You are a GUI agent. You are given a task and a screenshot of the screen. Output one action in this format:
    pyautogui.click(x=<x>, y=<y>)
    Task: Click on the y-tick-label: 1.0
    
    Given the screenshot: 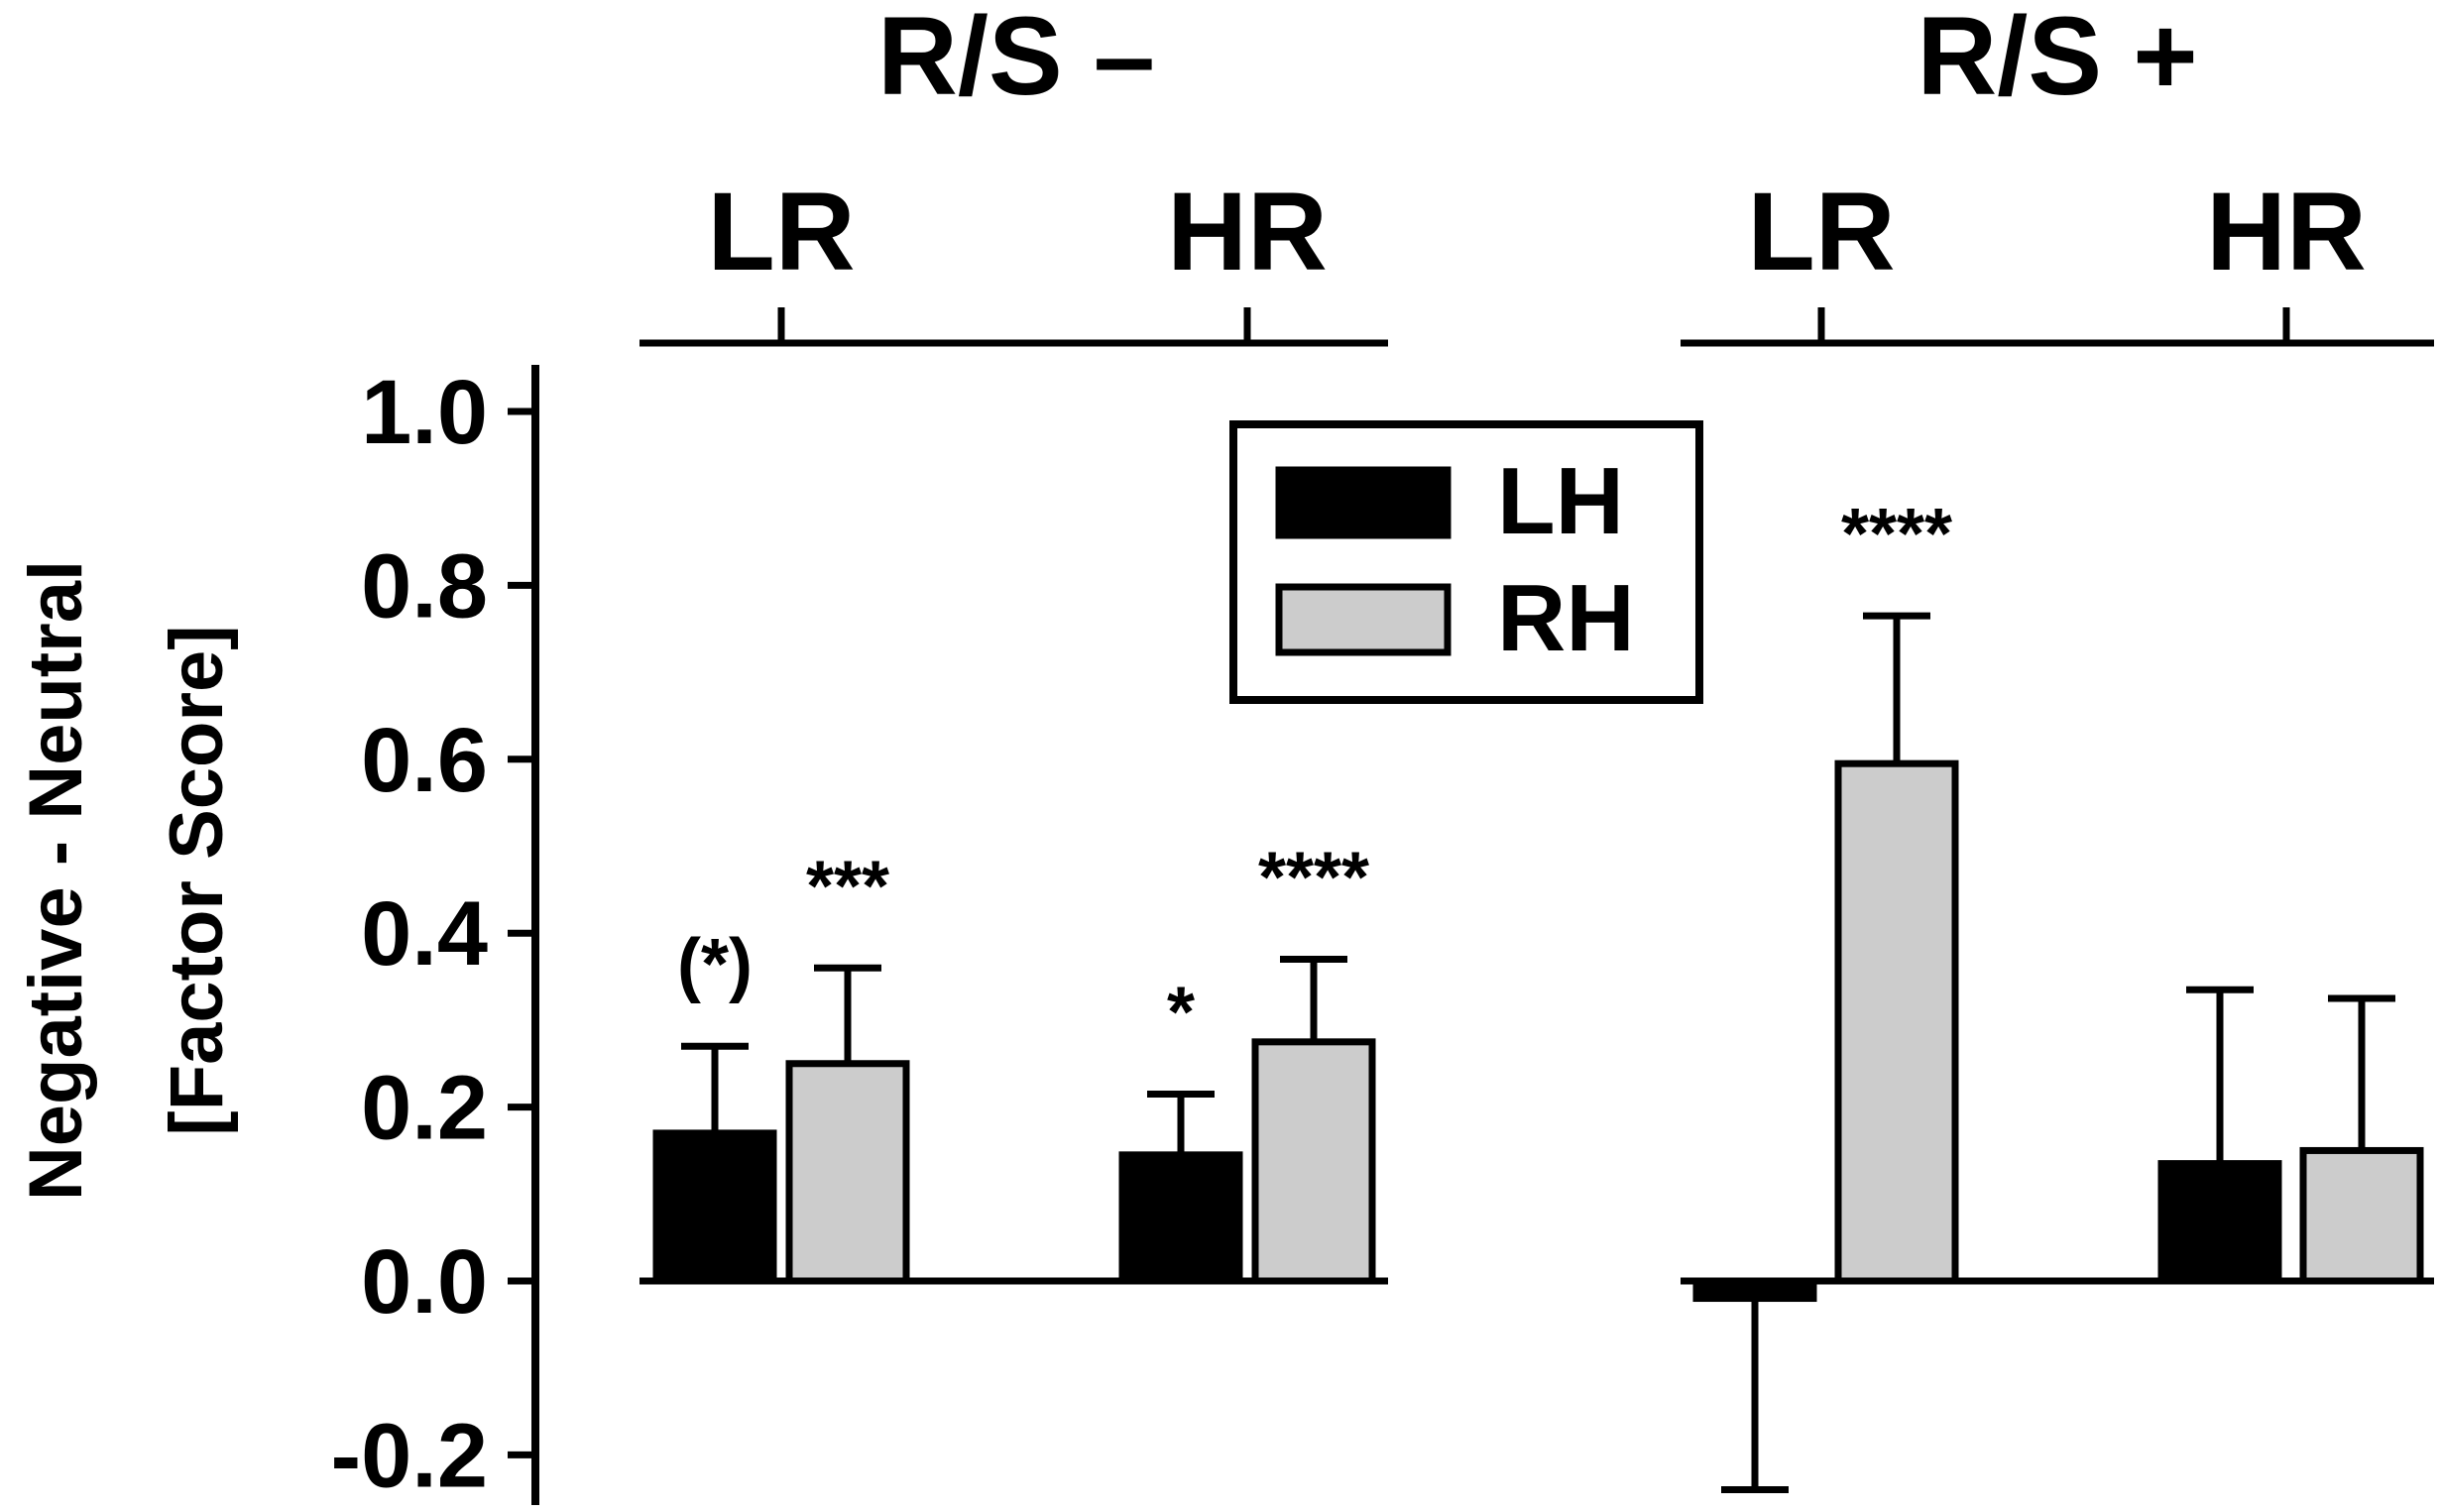 What is the action you would take?
    pyautogui.click(x=424, y=412)
    